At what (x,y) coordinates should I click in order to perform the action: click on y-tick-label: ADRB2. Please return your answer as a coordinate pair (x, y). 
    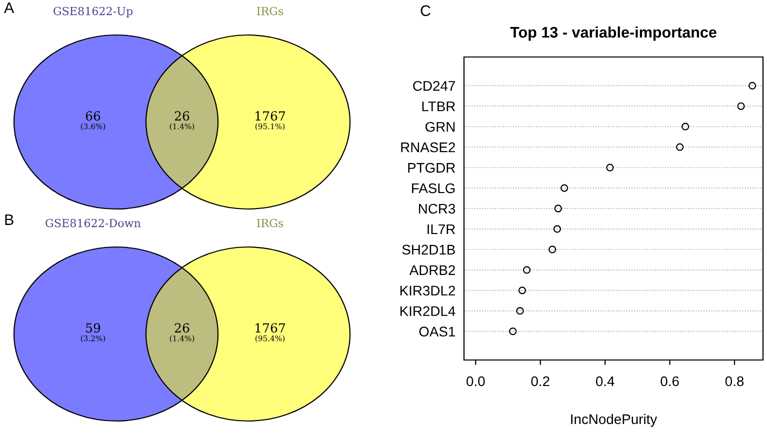
    Looking at the image, I should click on (432, 270).